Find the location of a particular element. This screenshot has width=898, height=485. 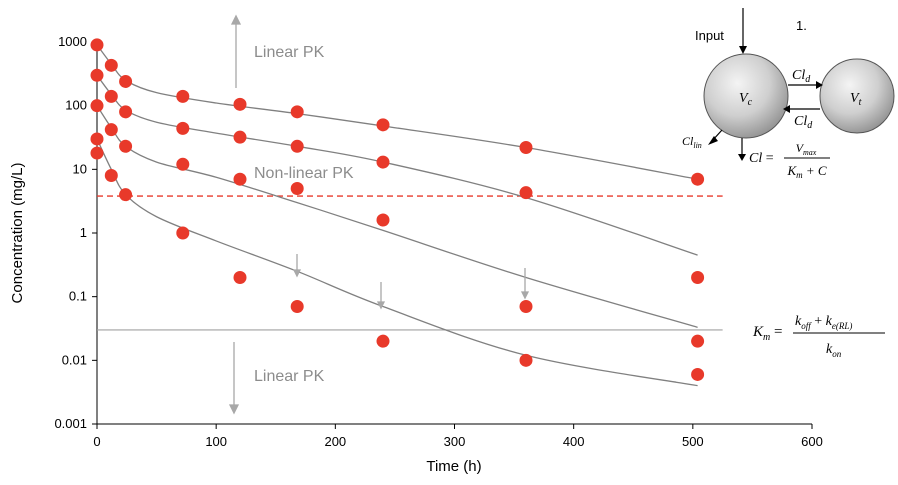

x-ticks: 0 100 200 300 400 500 600 is located at coordinates (458, 436).